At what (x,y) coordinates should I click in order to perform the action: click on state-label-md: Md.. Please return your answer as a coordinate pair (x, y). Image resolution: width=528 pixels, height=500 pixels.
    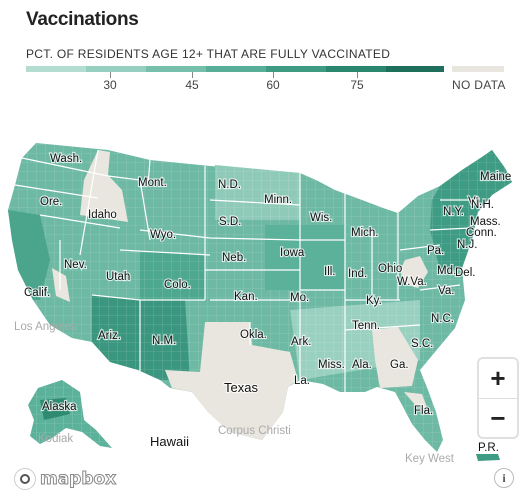
    Looking at the image, I should click on (446, 271).